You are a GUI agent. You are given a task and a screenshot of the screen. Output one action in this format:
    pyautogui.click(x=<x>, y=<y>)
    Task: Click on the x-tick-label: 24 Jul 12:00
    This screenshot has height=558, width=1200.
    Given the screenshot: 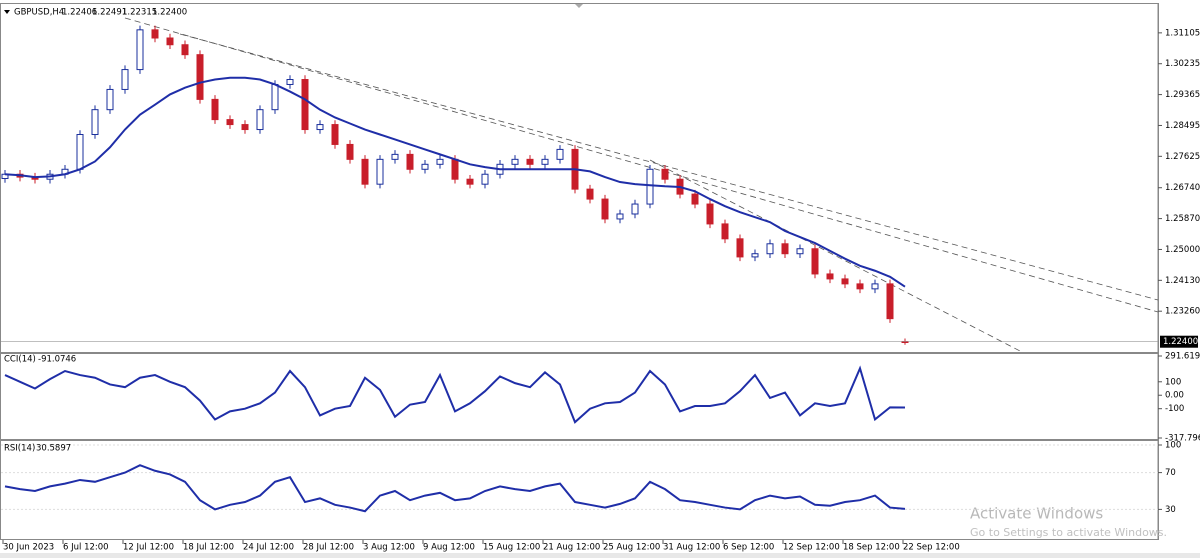 What is the action you would take?
    pyautogui.click(x=268, y=548)
    